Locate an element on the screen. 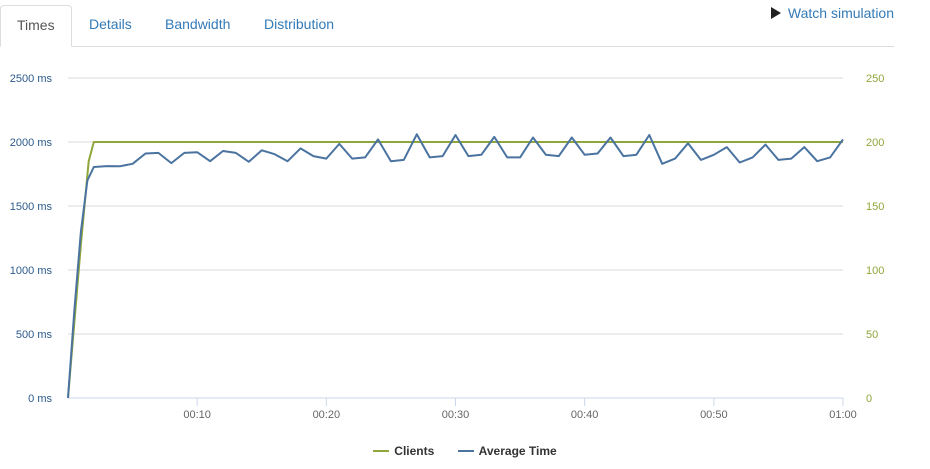 This screenshot has width=930, height=469. watch-simulation-link: Watch simulation is located at coordinates (832, 13).